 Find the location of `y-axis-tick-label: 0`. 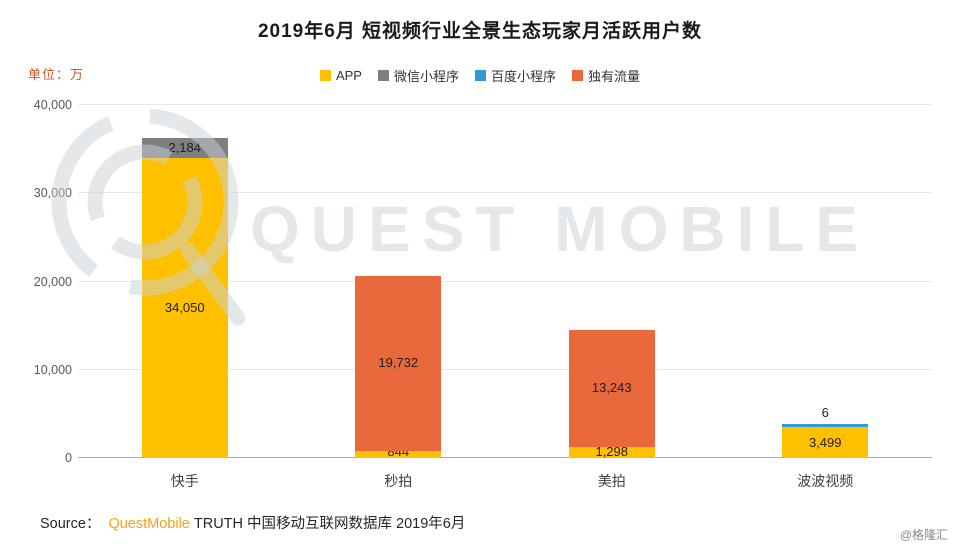

y-axis-tick-label: 0 is located at coordinates (68, 458).